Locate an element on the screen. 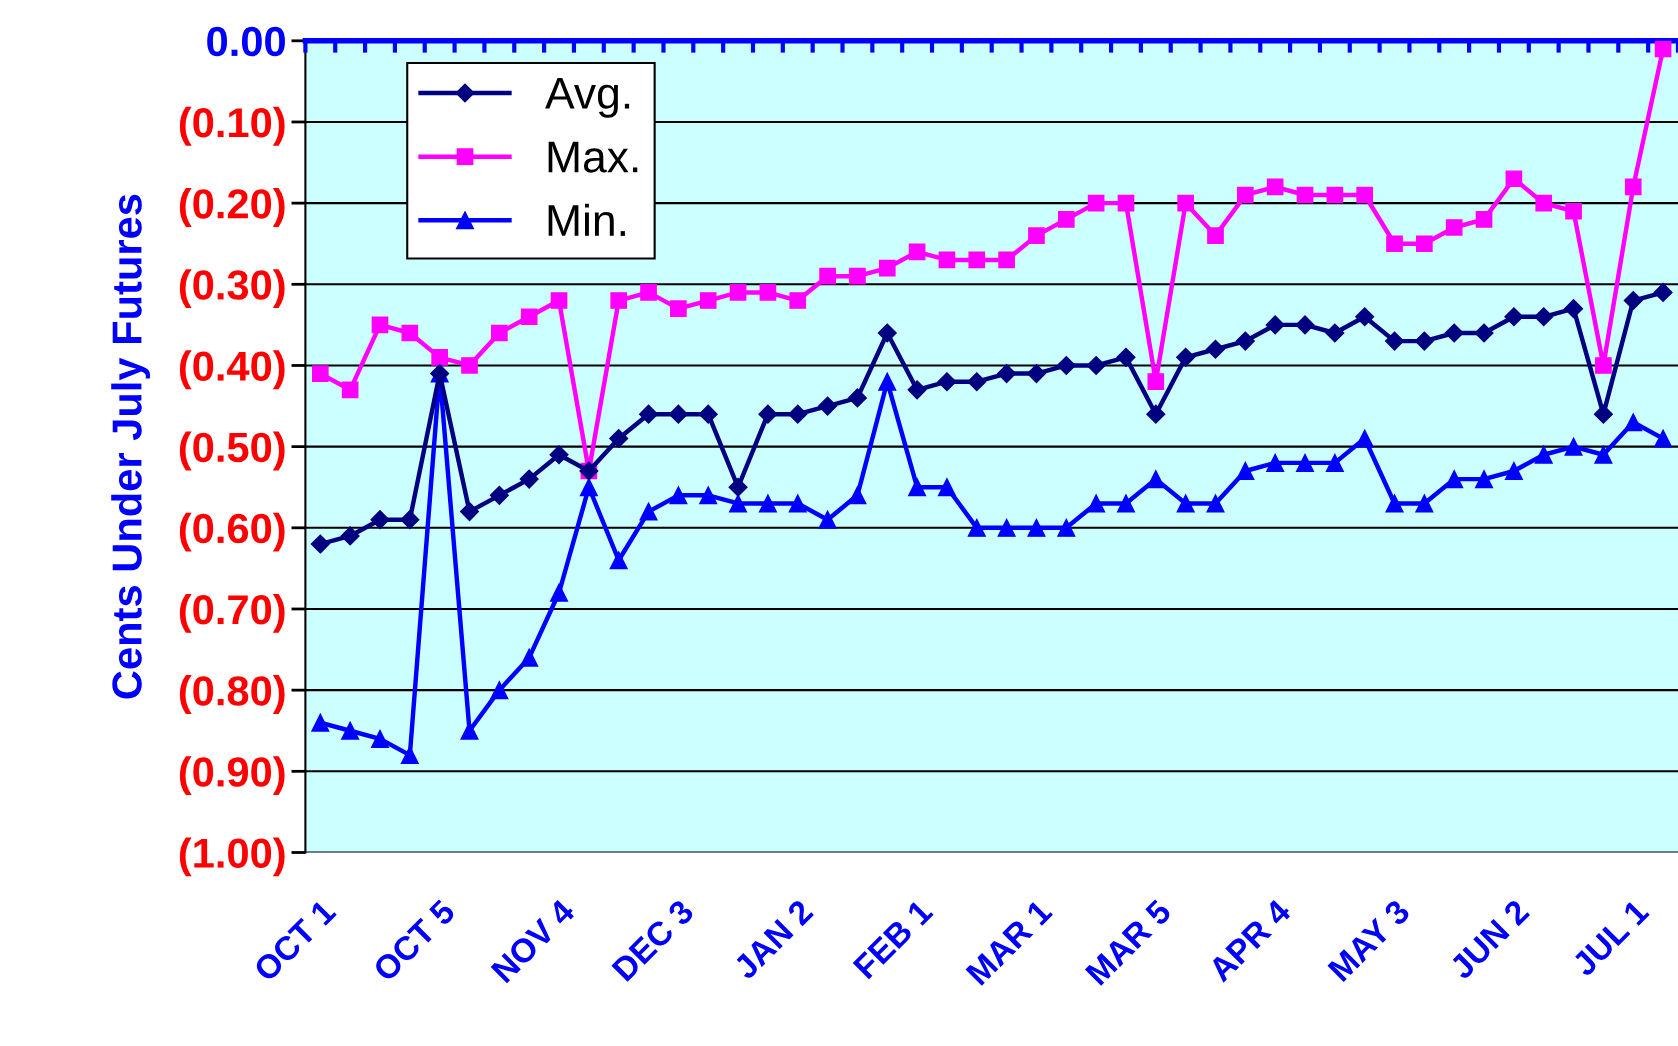  y-tick-label: 0.00 is located at coordinates (246, 41).